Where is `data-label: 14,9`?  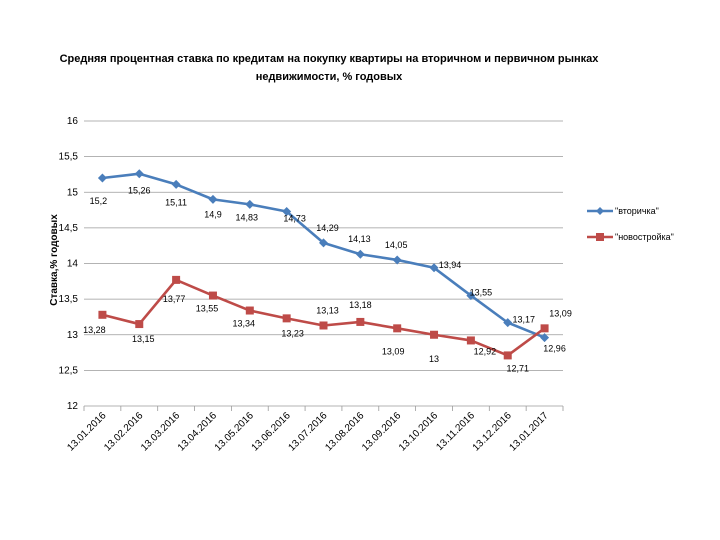
data-label: 14,9 is located at coordinates (213, 214).